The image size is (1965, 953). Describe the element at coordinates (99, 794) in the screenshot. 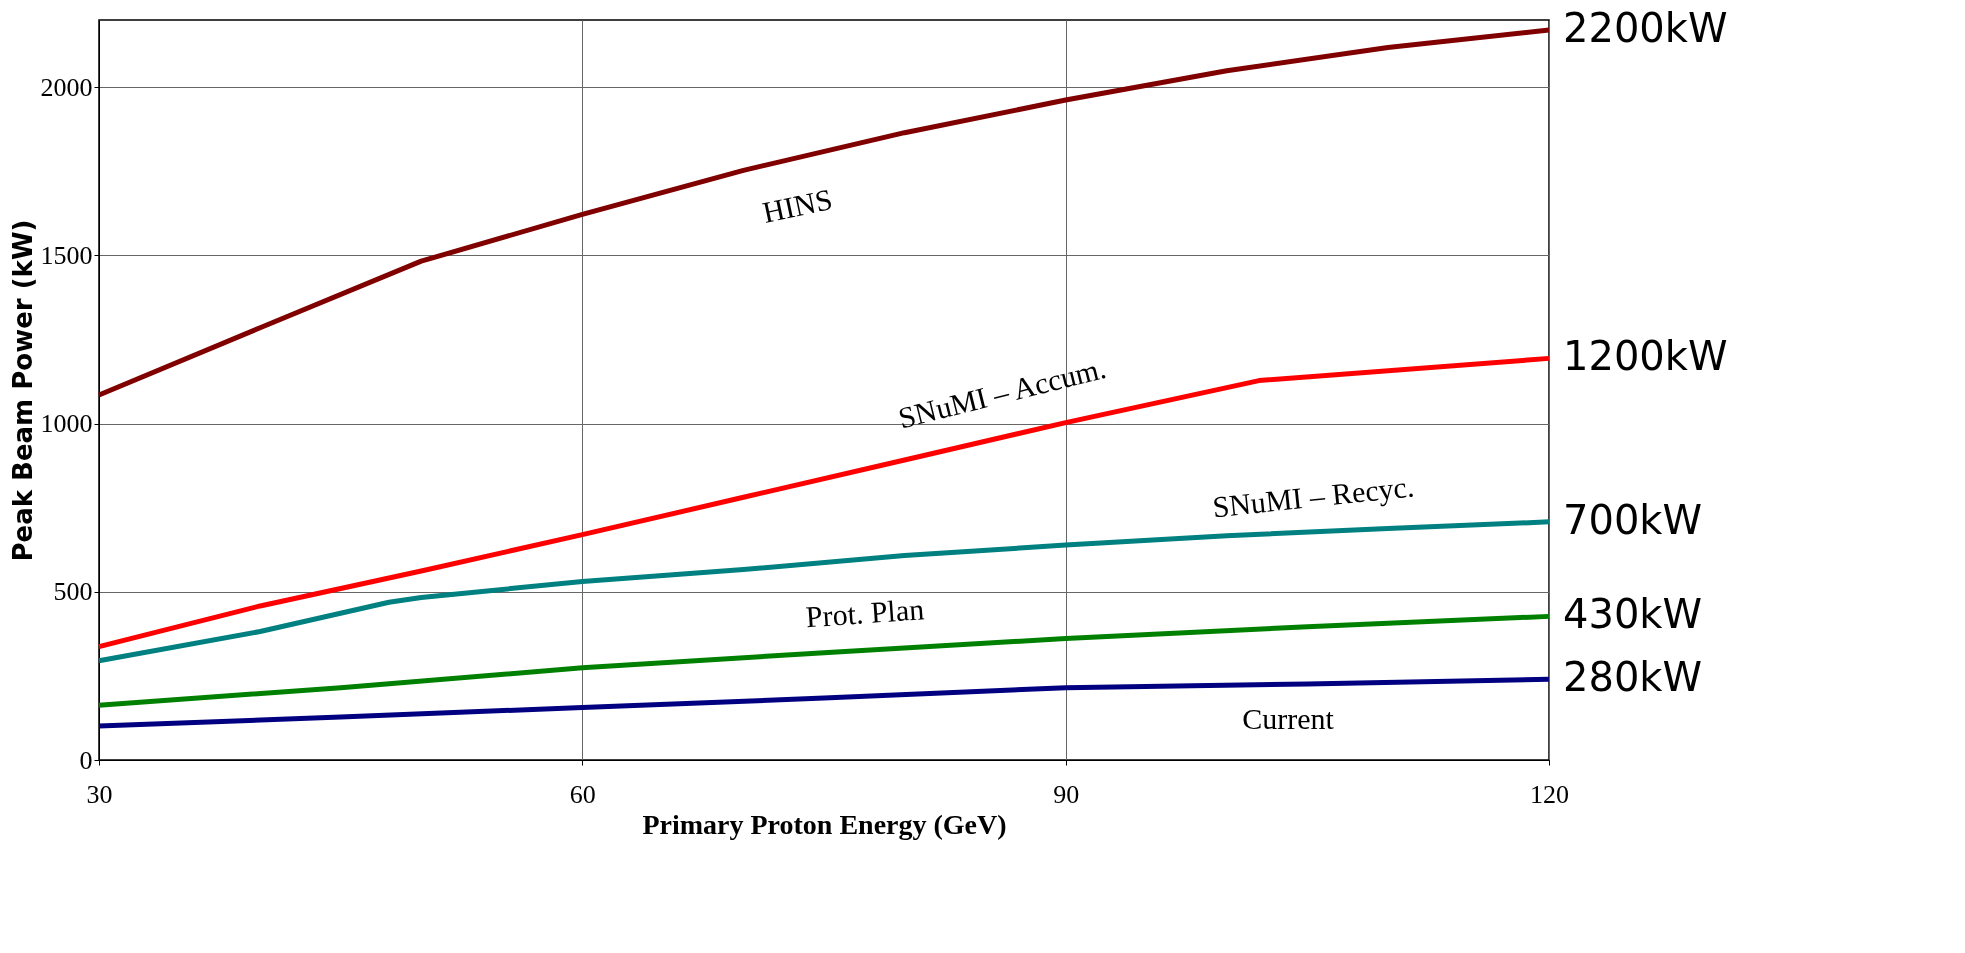

I see `x-tick-label: 30` at that location.